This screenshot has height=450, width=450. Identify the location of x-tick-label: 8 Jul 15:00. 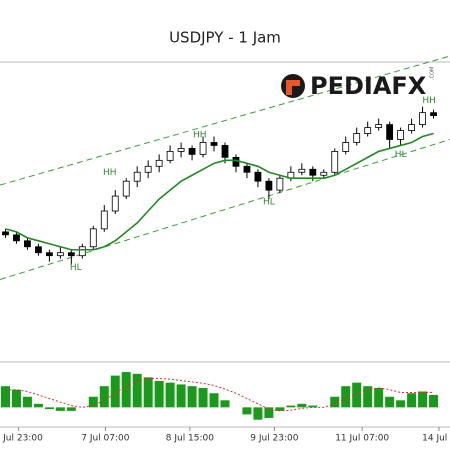
(190, 439).